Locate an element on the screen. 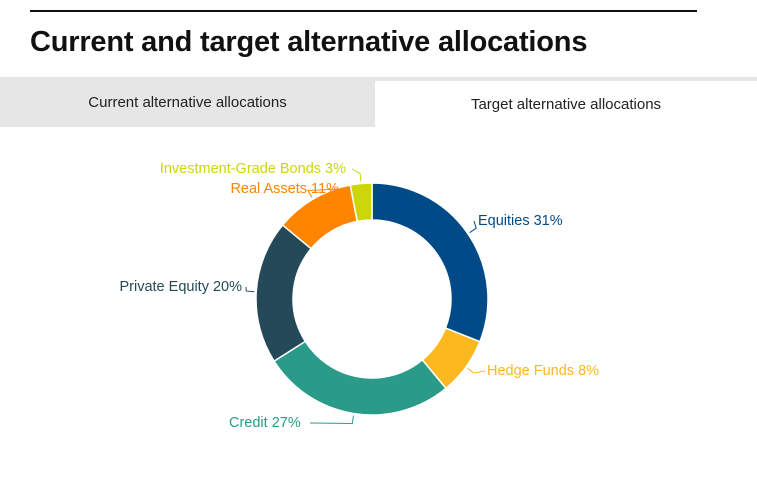 The height and width of the screenshot is (477, 757). tab-current-allocations: Current alternative allocations is located at coordinates (187, 102).